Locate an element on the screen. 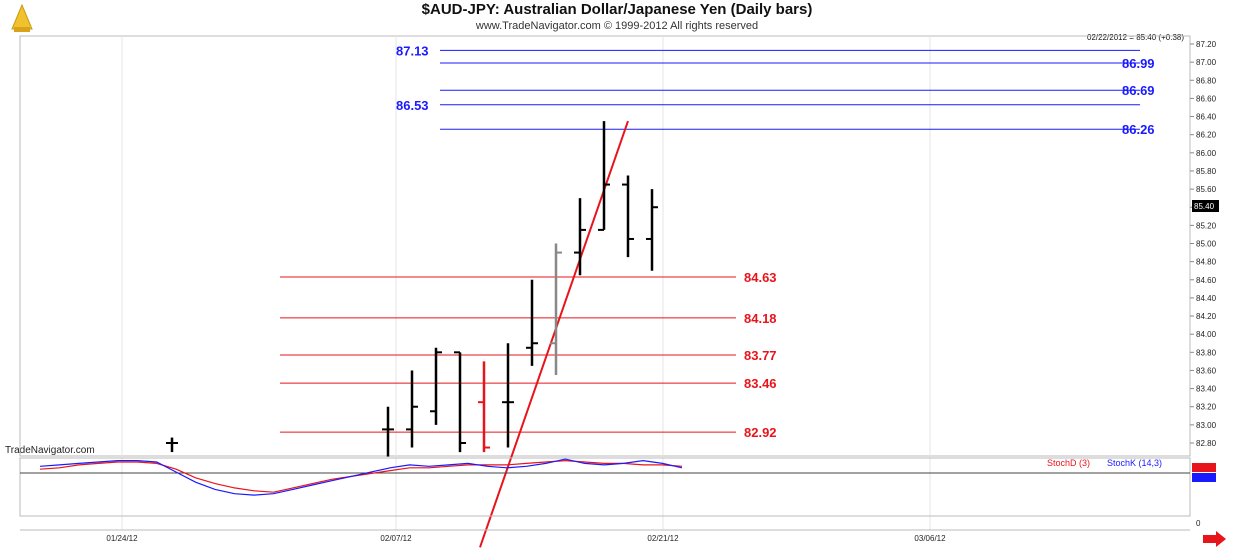 This screenshot has width=1234, height=548. date-label: 03/06/12 is located at coordinates (930, 538).